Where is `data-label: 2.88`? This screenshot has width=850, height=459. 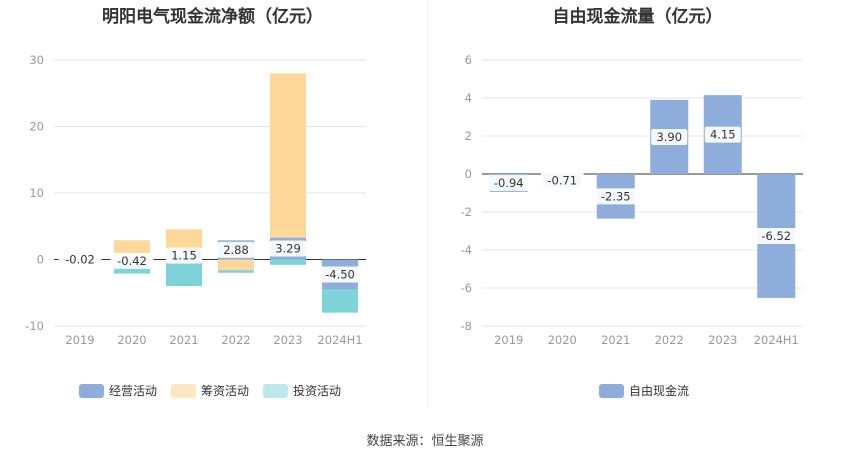 data-label: 2.88 is located at coordinates (236, 250).